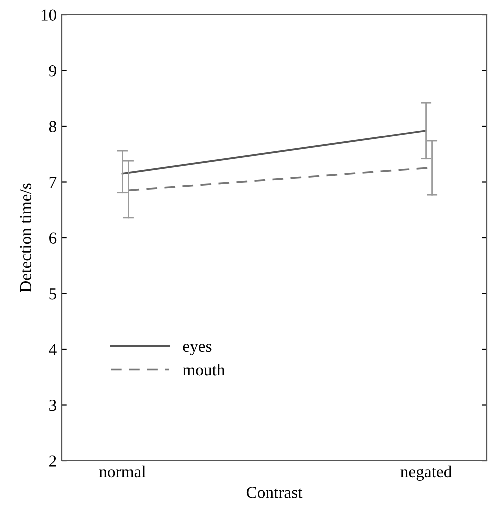 Image resolution: width=491 pixels, height=511 pixels. I want to click on x-axis-title: Contrast, so click(274, 492).